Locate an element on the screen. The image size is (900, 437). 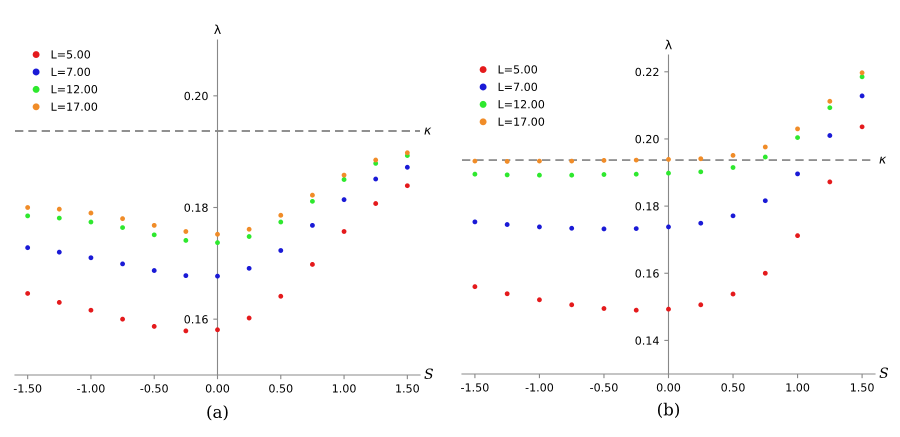
y-tick-label: 0.14 is located at coordinates (647, 340).